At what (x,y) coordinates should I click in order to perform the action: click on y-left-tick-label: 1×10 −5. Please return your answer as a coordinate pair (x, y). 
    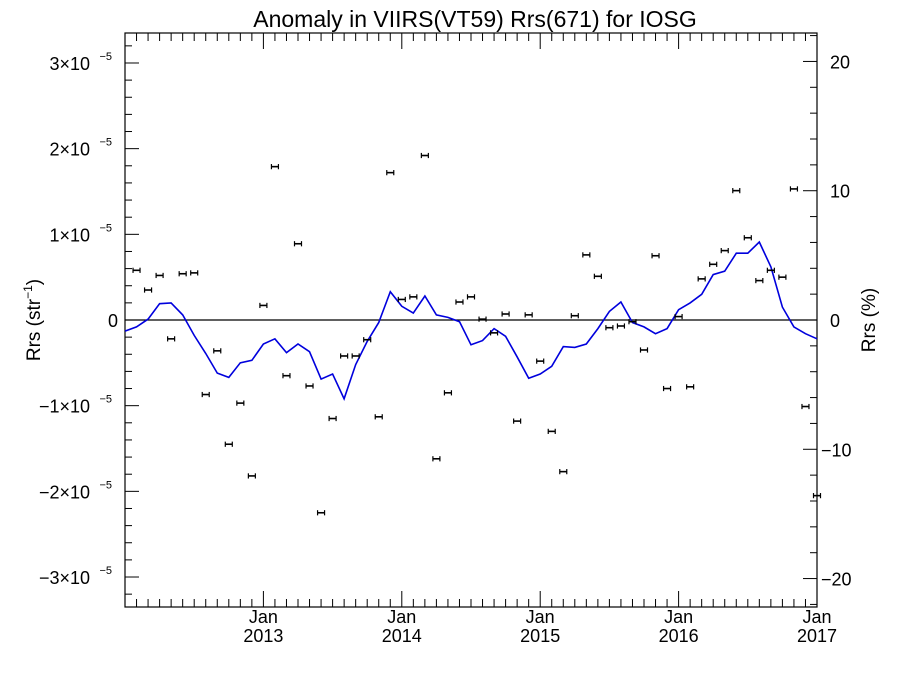
    Looking at the image, I should click on (80, 233).